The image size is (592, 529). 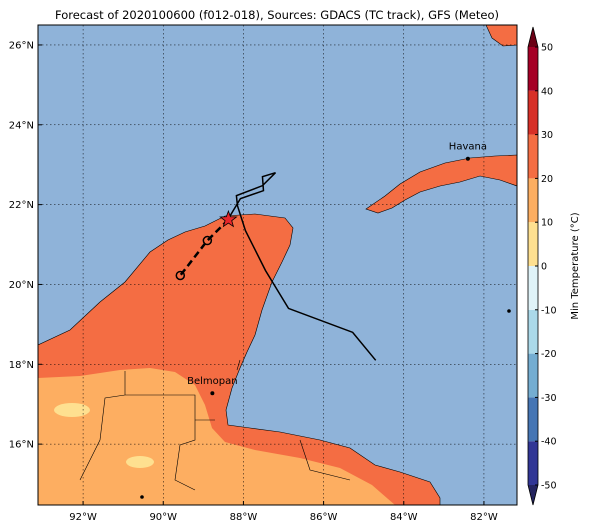 I want to click on x-tick-label: 88°W, so click(x=244, y=517).